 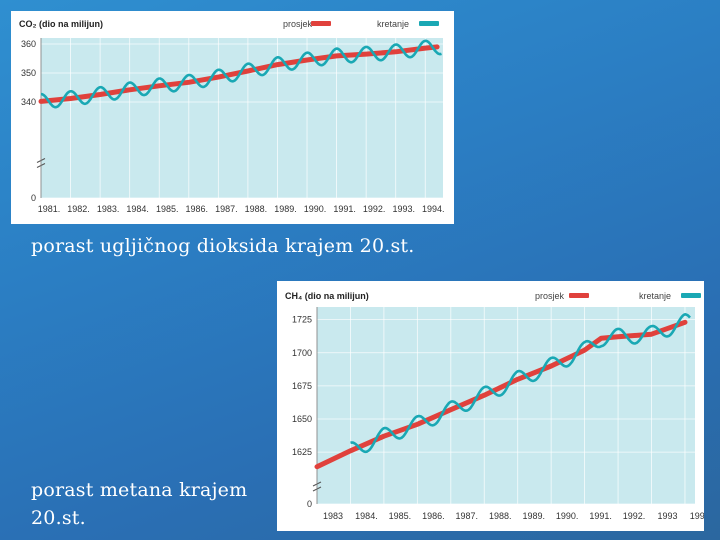 I want to click on co2-x-tick-label: 1981., so click(x=49, y=209).